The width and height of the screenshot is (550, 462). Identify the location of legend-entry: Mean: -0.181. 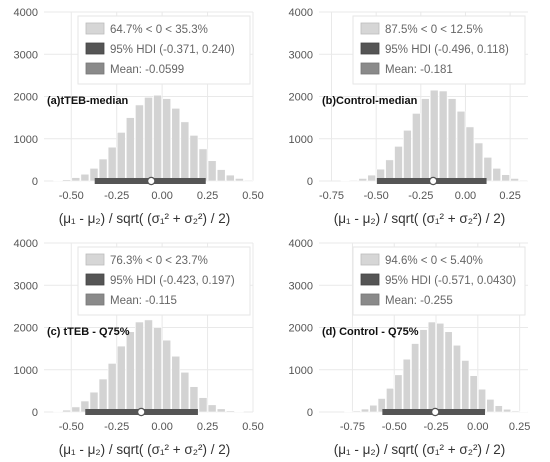
(419, 70).